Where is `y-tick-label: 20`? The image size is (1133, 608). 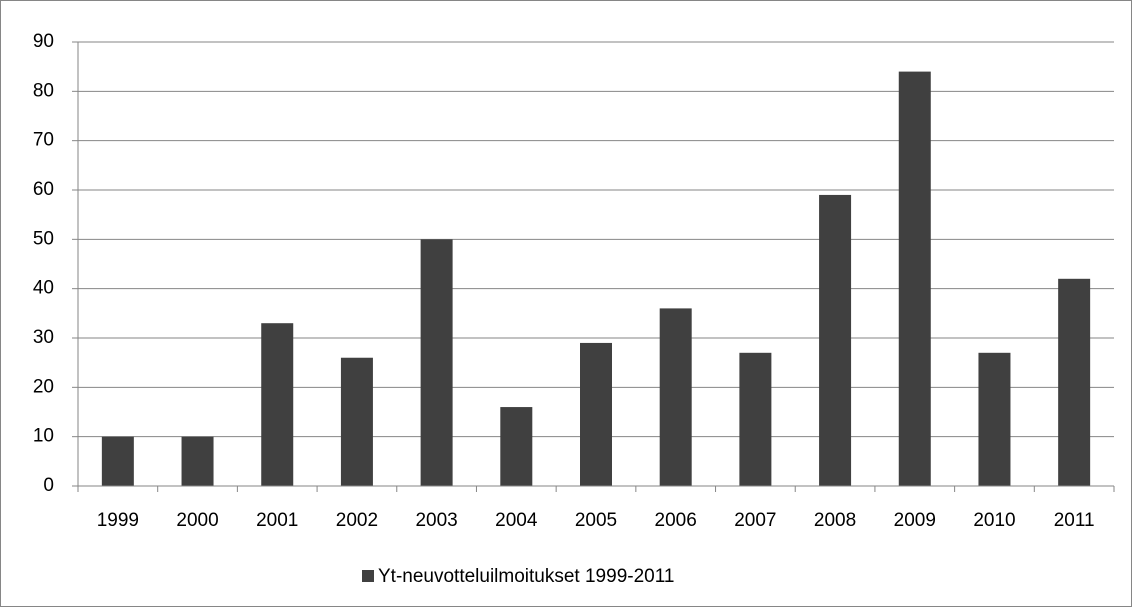
y-tick-label: 20 is located at coordinates (43, 386).